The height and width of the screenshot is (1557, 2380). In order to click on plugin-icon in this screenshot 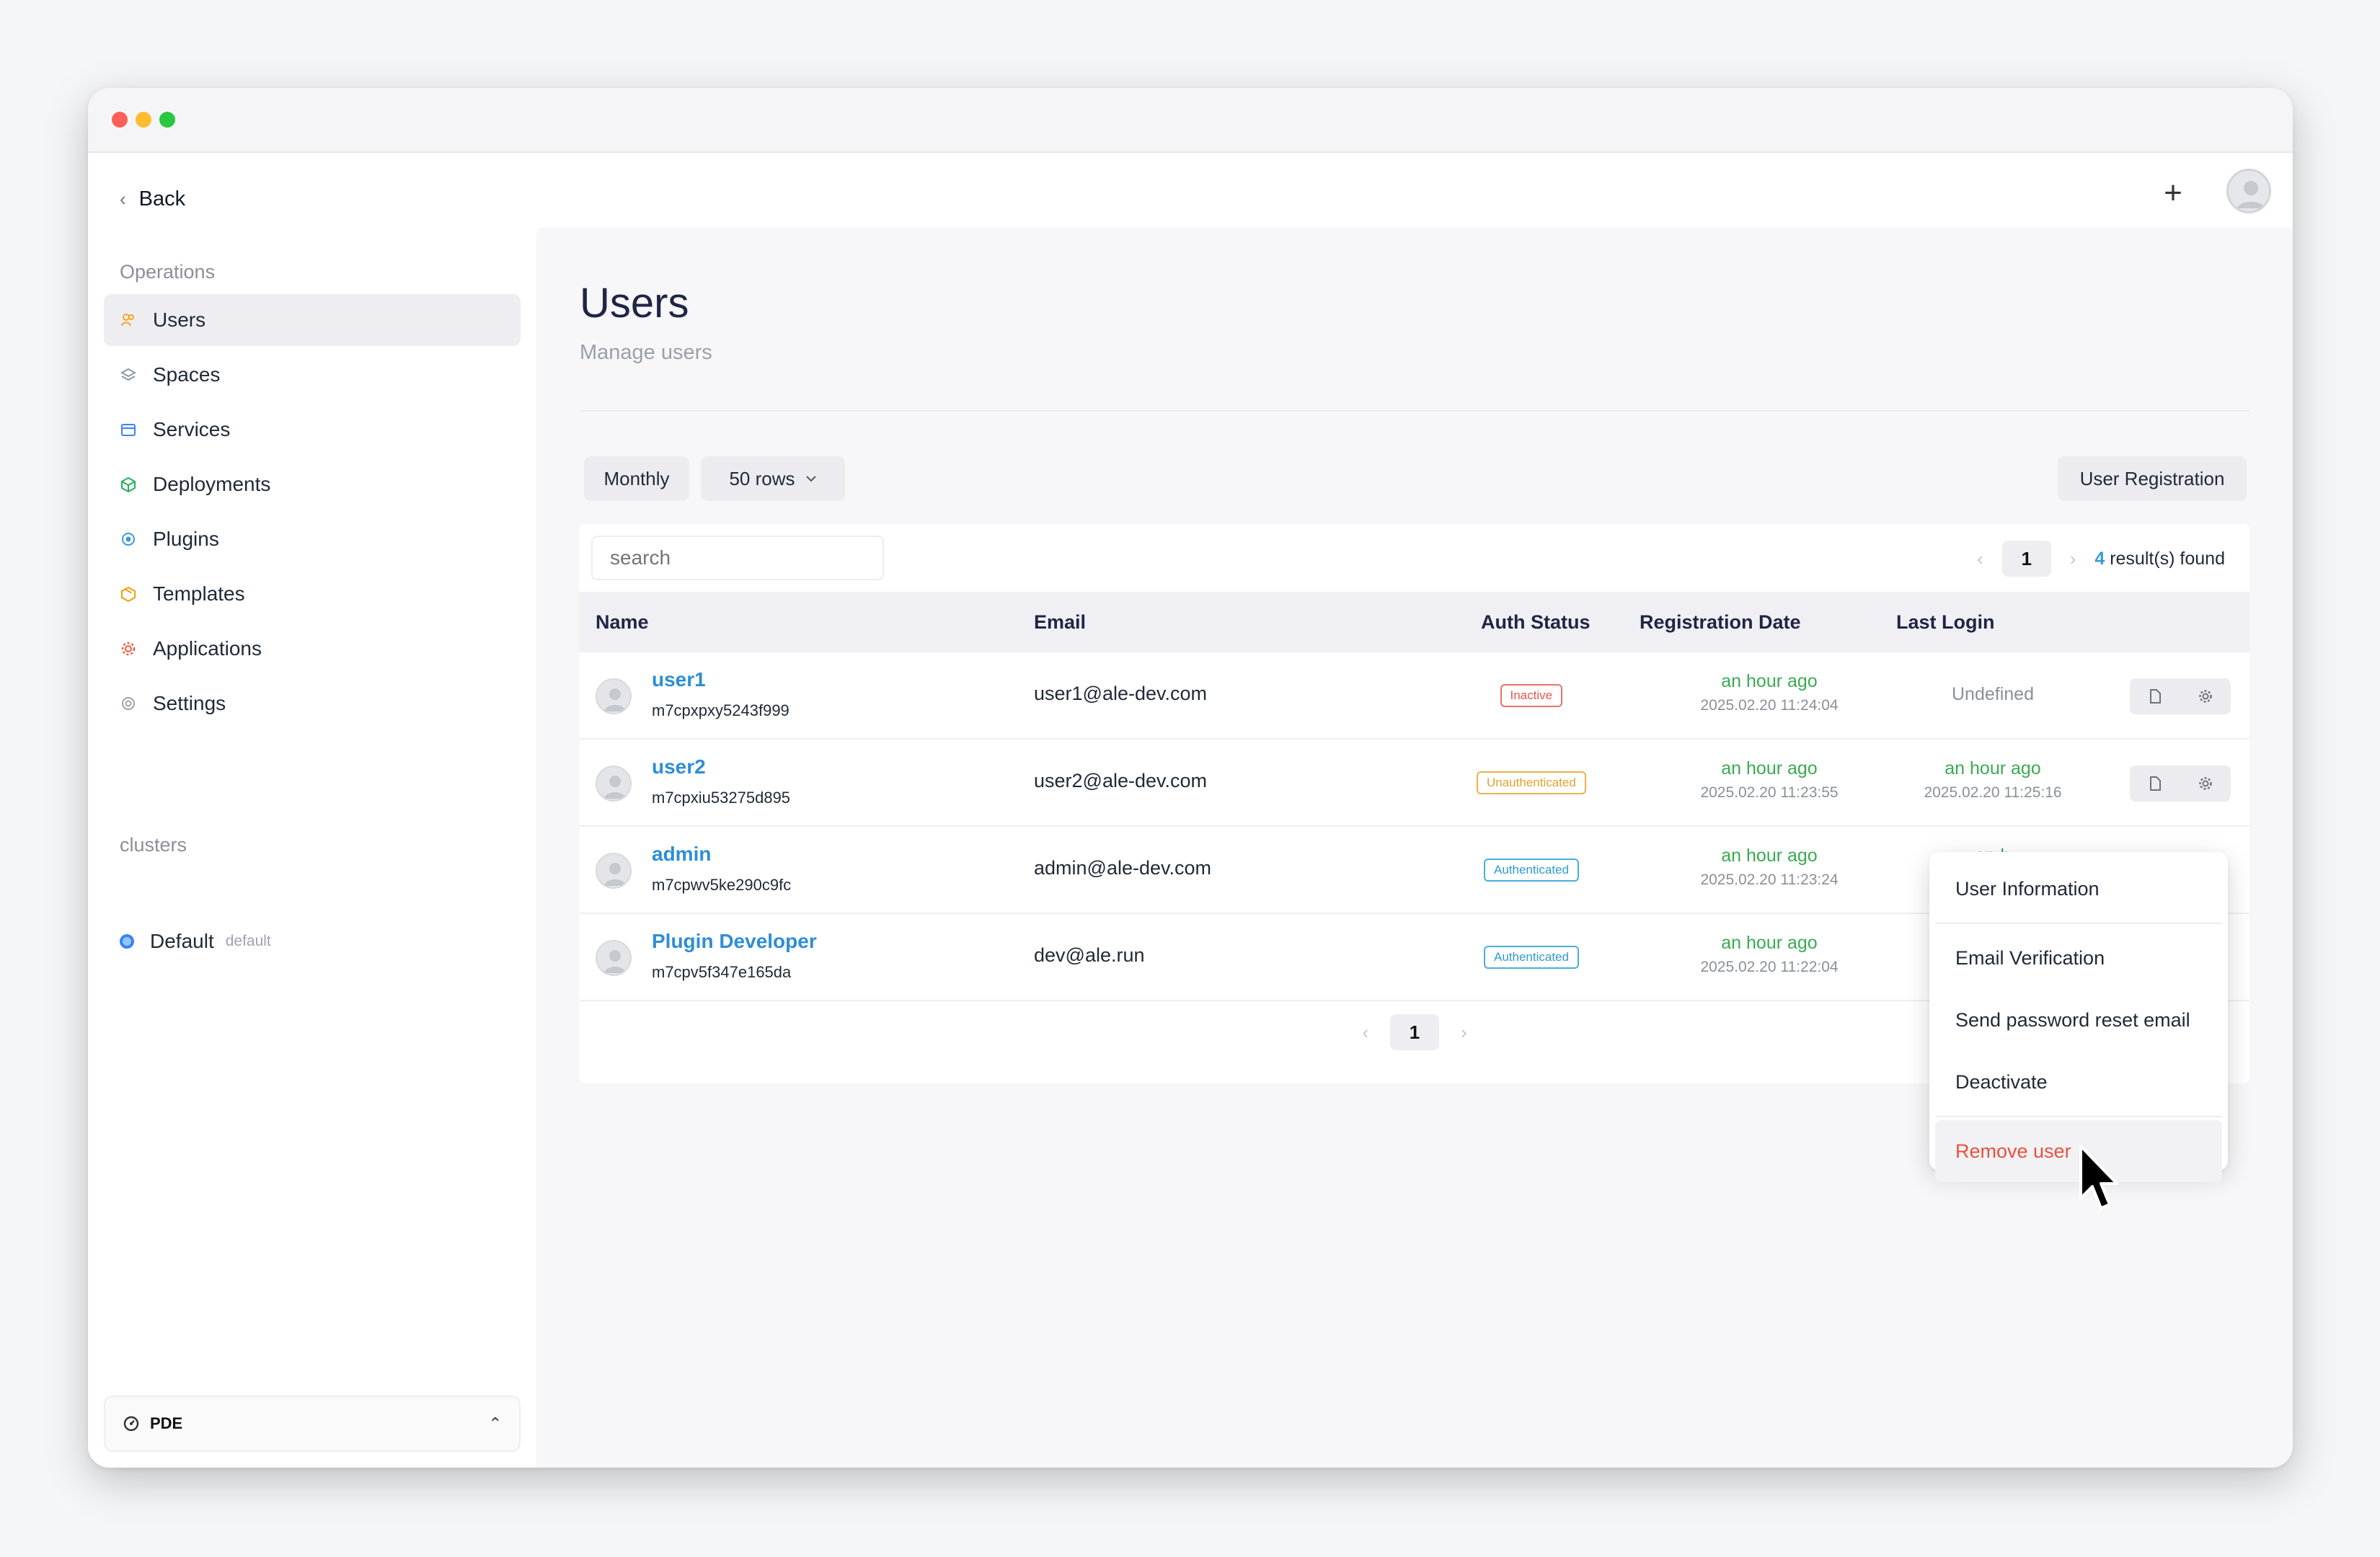, I will do `click(128, 539)`.